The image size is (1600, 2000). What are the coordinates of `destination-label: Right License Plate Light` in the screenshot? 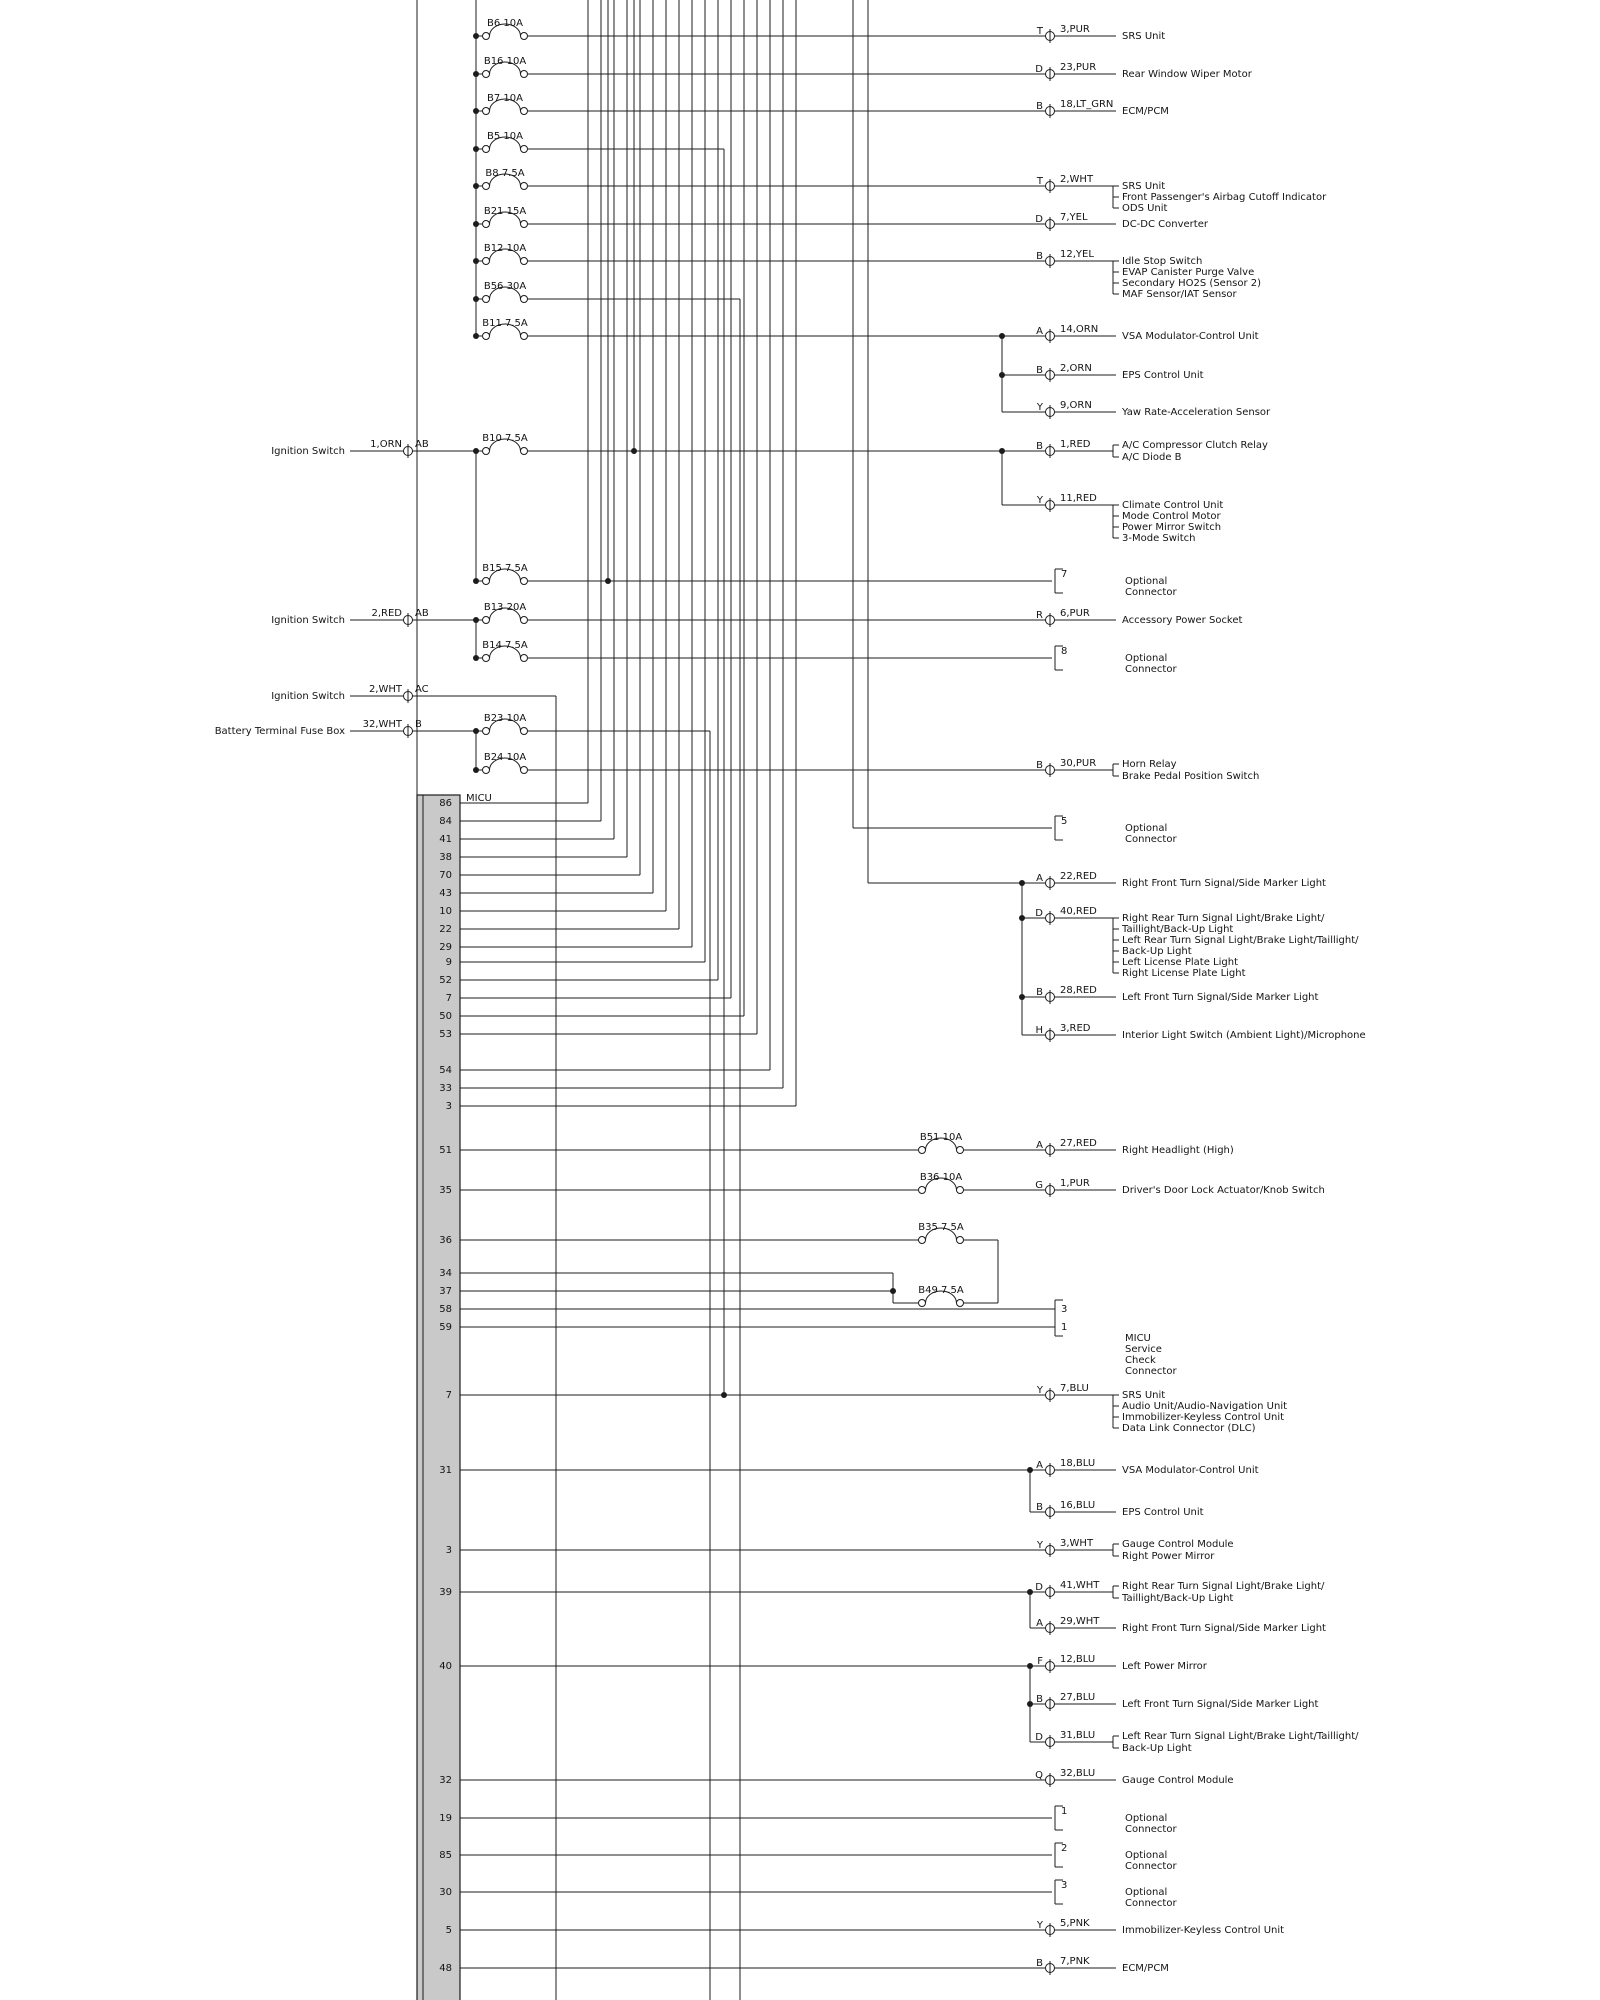 It's located at (1184, 973).